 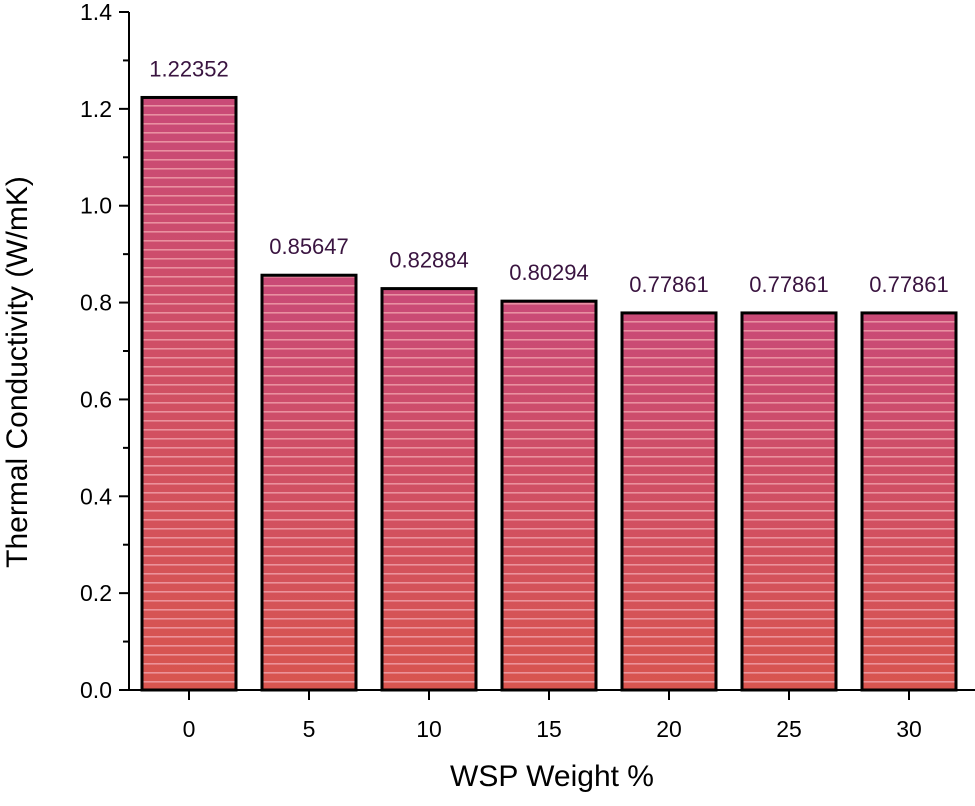 What do you see at coordinates (549, 729) in the screenshot?
I see `x-tick-label: 15` at bounding box center [549, 729].